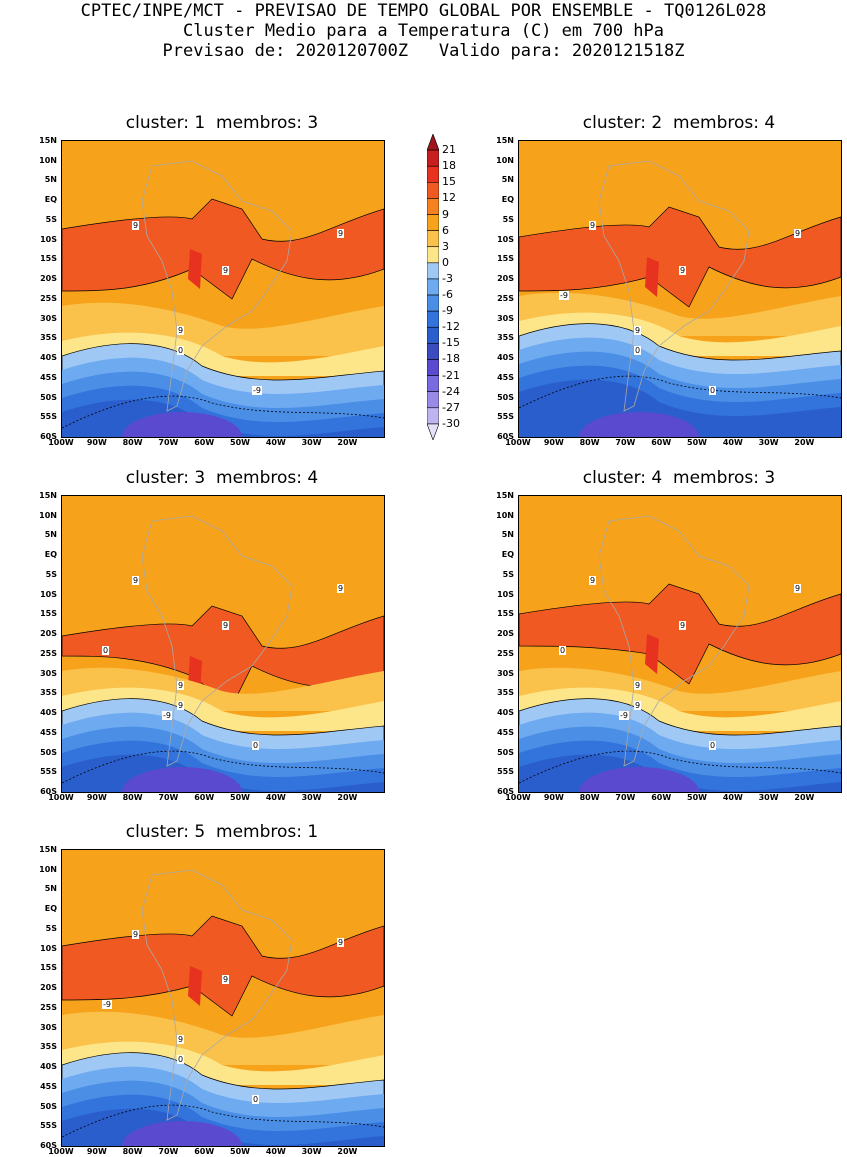 The width and height of the screenshot is (847, 1157). What do you see at coordinates (256, 745) in the screenshot?
I see `contour-label: 0` at bounding box center [256, 745].